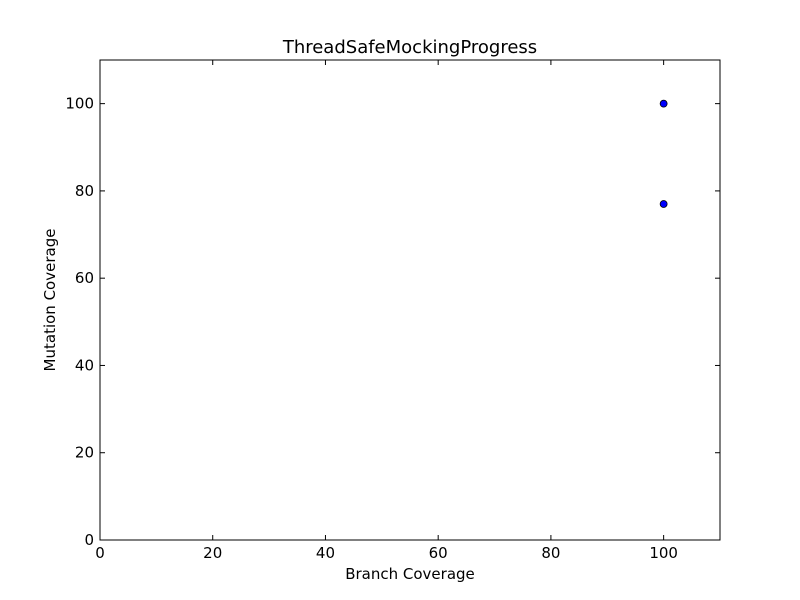 The image size is (800, 600). Describe the element at coordinates (212, 553) in the screenshot. I see `x-tick-label: 20` at that location.